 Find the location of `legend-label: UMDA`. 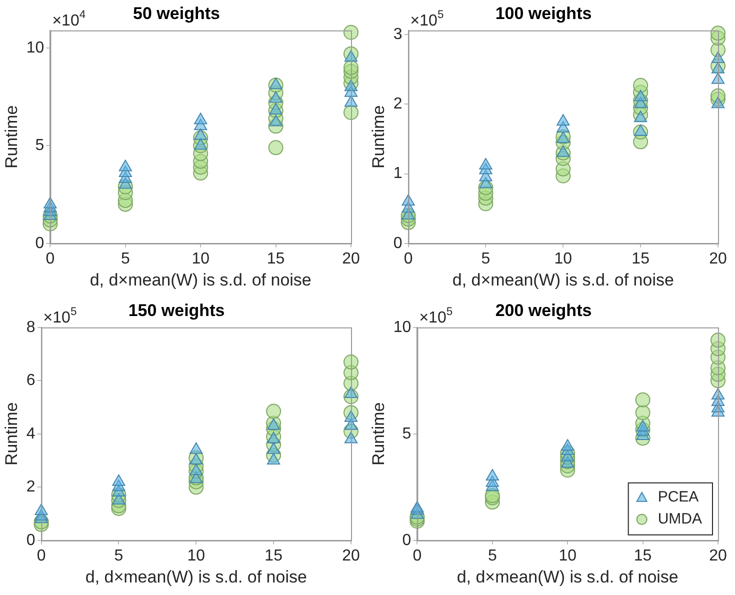

legend-label: UMDA is located at coordinates (680, 519).